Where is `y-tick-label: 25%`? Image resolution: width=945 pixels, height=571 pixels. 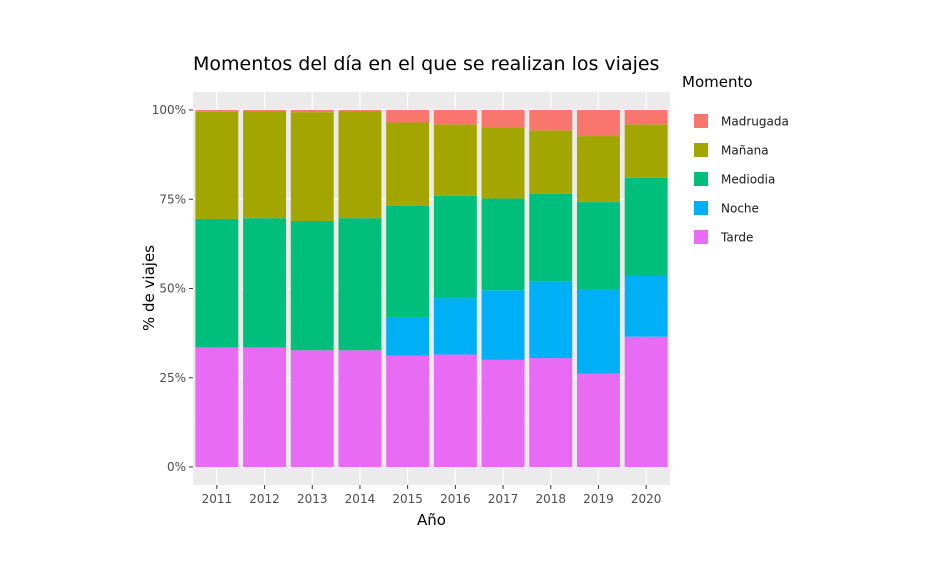 y-tick-label: 25% is located at coordinates (172, 378).